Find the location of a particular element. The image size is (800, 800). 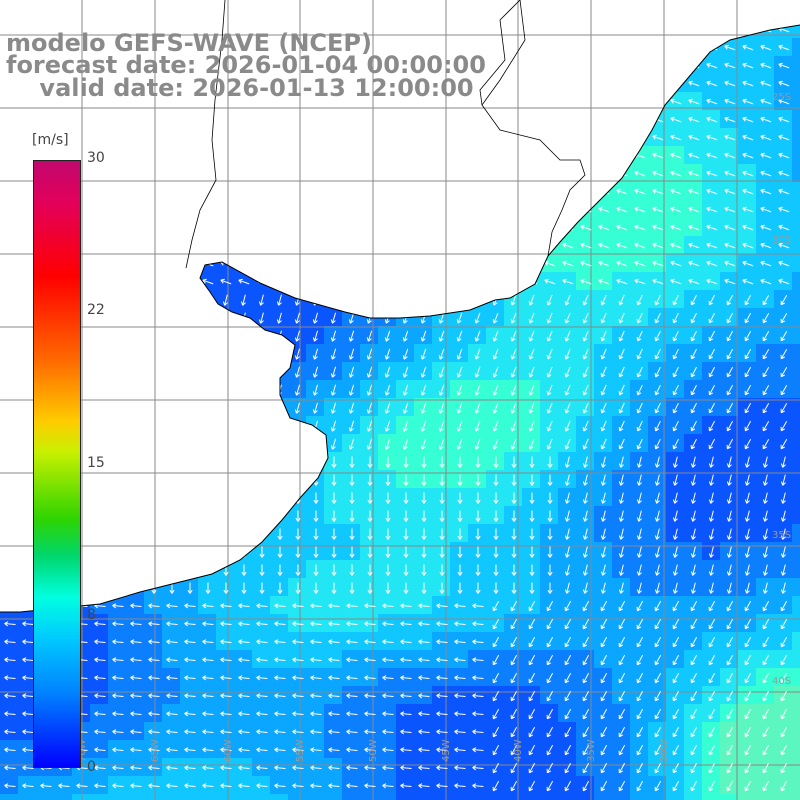

latitude-label: 35S is located at coordinates (781, 535).